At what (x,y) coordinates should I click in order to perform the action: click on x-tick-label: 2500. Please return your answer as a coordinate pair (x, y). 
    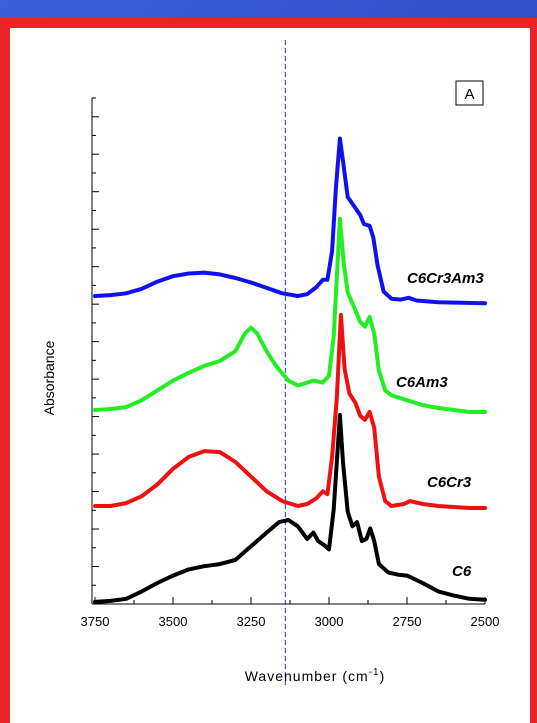
    Looking at the image, I should click on (485, 621).